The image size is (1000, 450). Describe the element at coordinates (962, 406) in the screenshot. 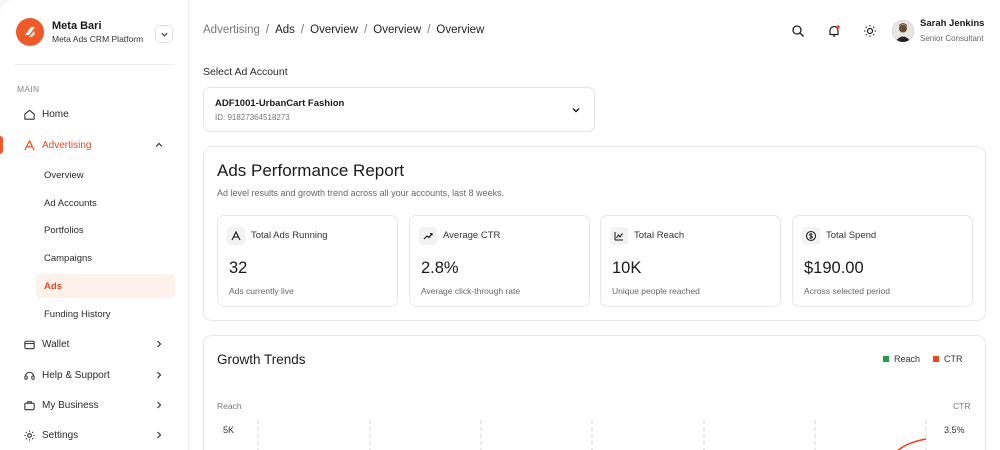

I see `right-axis-title: CTR` at that location.